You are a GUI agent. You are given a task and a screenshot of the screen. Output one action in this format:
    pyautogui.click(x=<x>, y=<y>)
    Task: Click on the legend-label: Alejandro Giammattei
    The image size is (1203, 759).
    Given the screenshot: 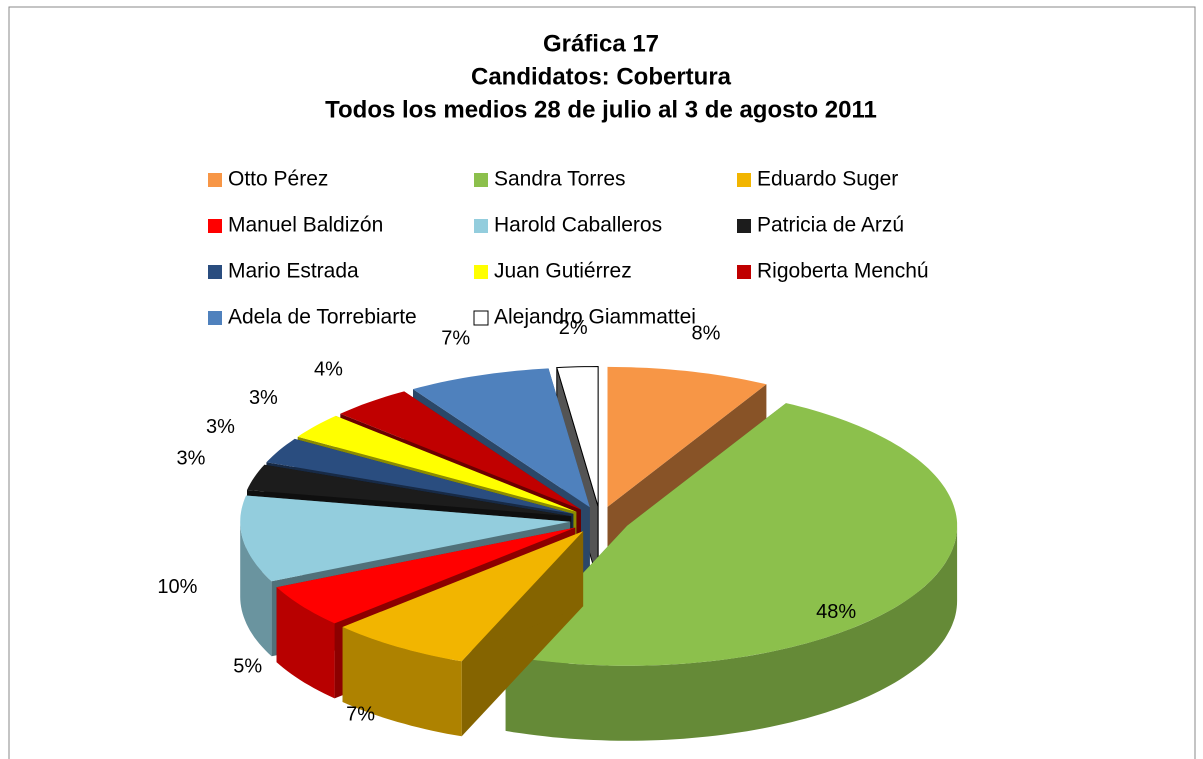 What is the action you would take?
    pyautogui.click(x=595, y=317)
    